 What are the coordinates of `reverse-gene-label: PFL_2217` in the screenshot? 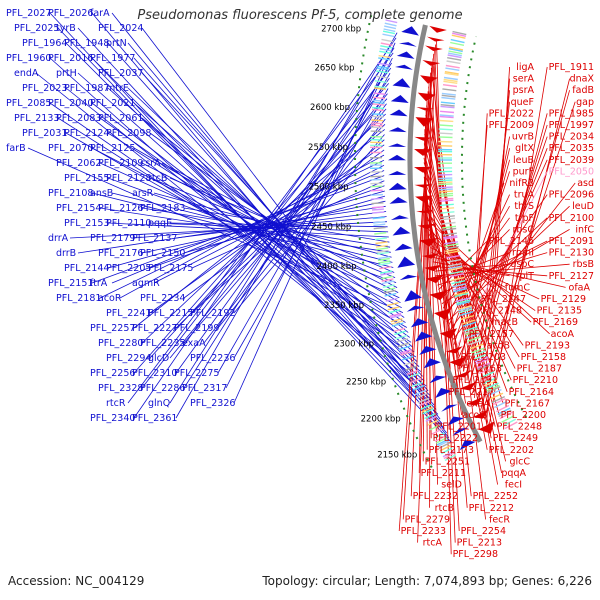 It's located at (471, 392).